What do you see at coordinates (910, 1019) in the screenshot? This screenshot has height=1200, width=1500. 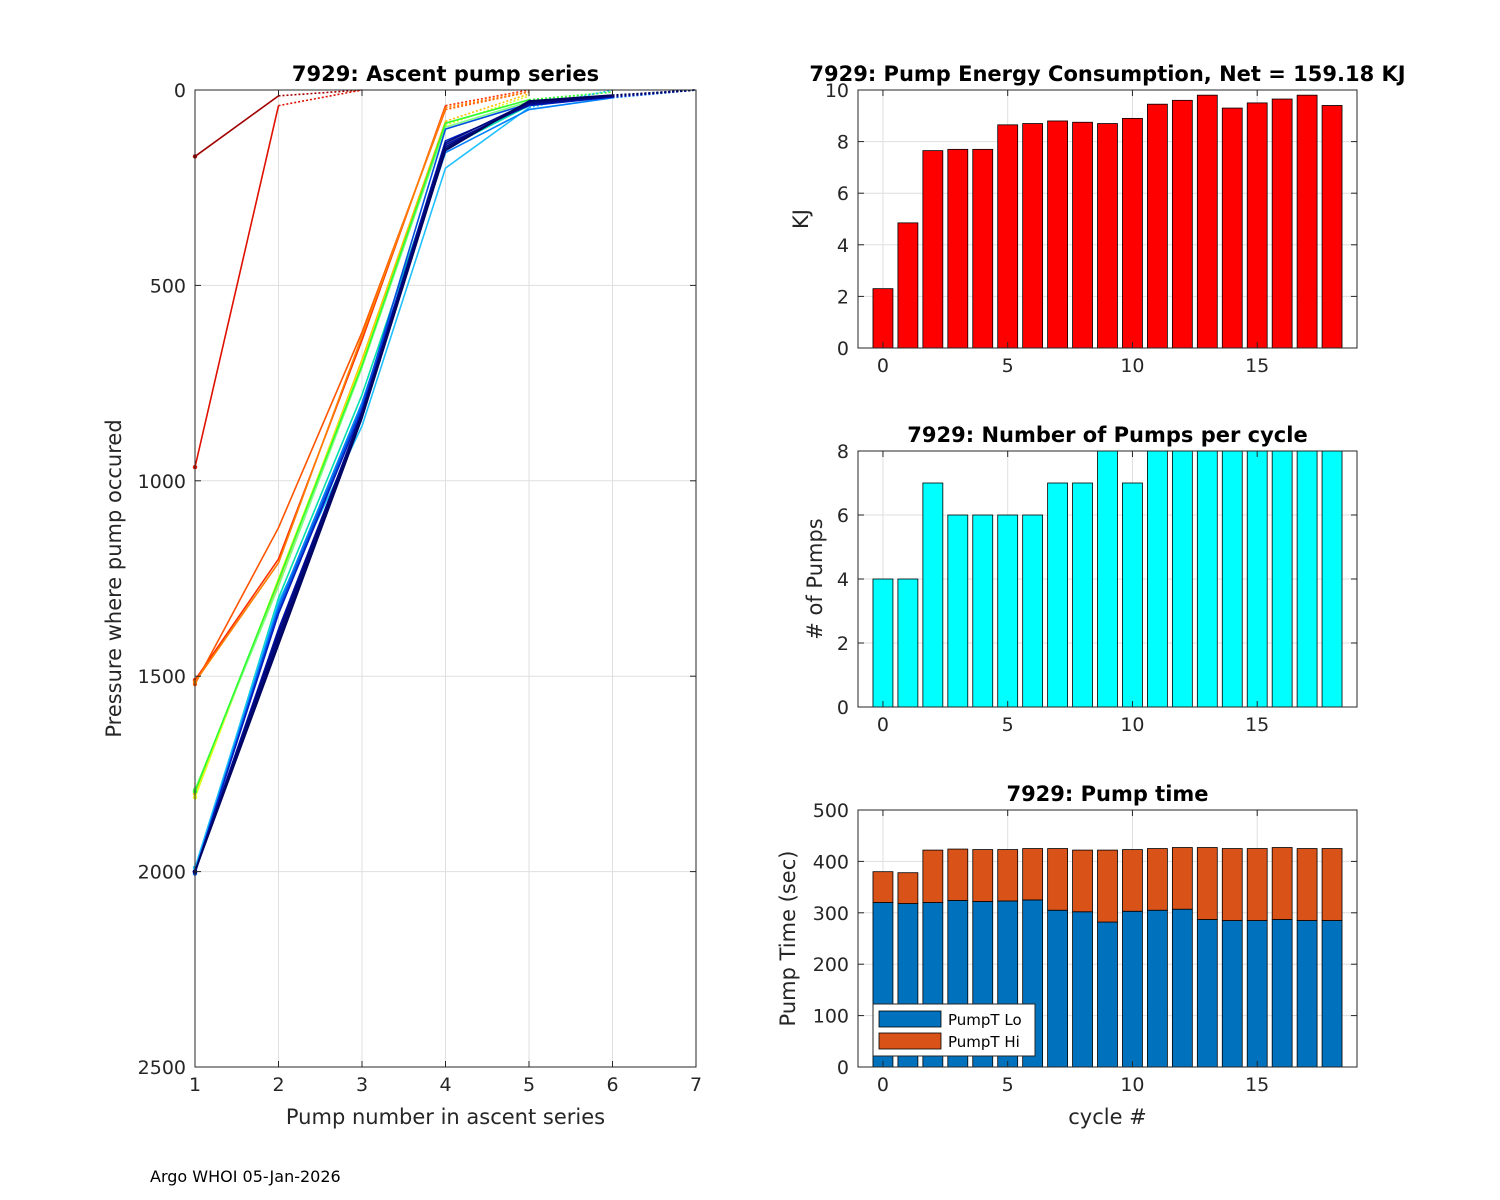 I see `legend-swatch-pumpt-lo` at bounding box center [910, 1019].